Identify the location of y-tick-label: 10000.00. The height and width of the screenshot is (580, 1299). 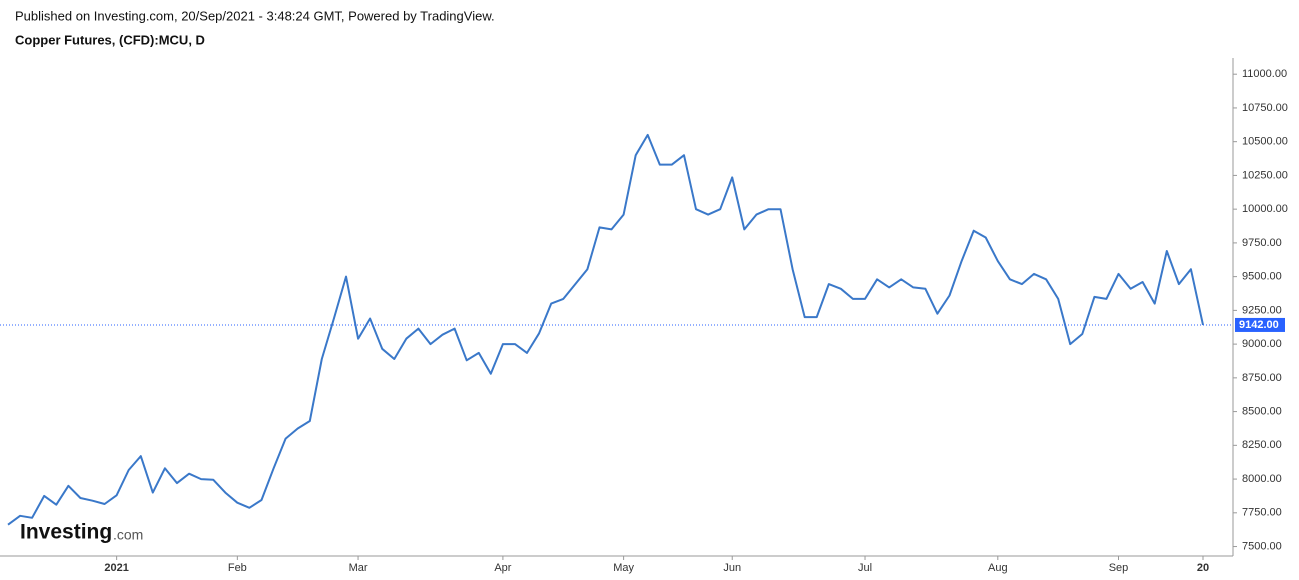
(1265, 209).